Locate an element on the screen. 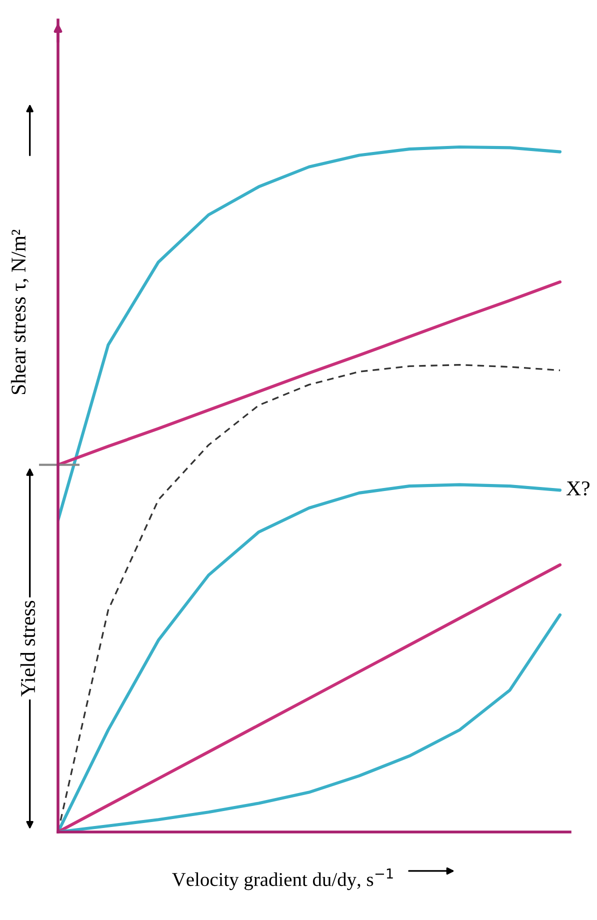 The image size is (597, 920). text: Yield stress is located at coordinates (28, 648).